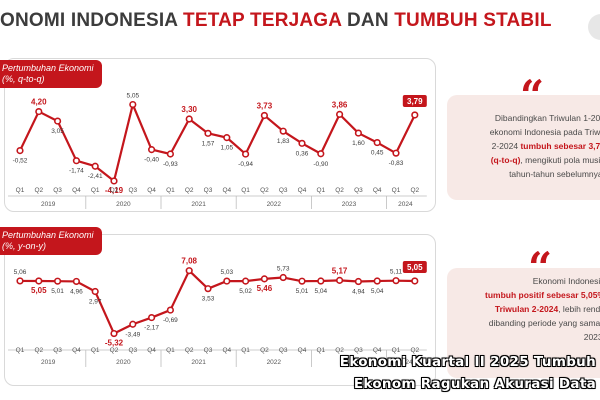  What do you see at coordinates (20, 161) in the screenshot?
I see `qtq-data-label: -0,52` at bounding box center [20, 161].